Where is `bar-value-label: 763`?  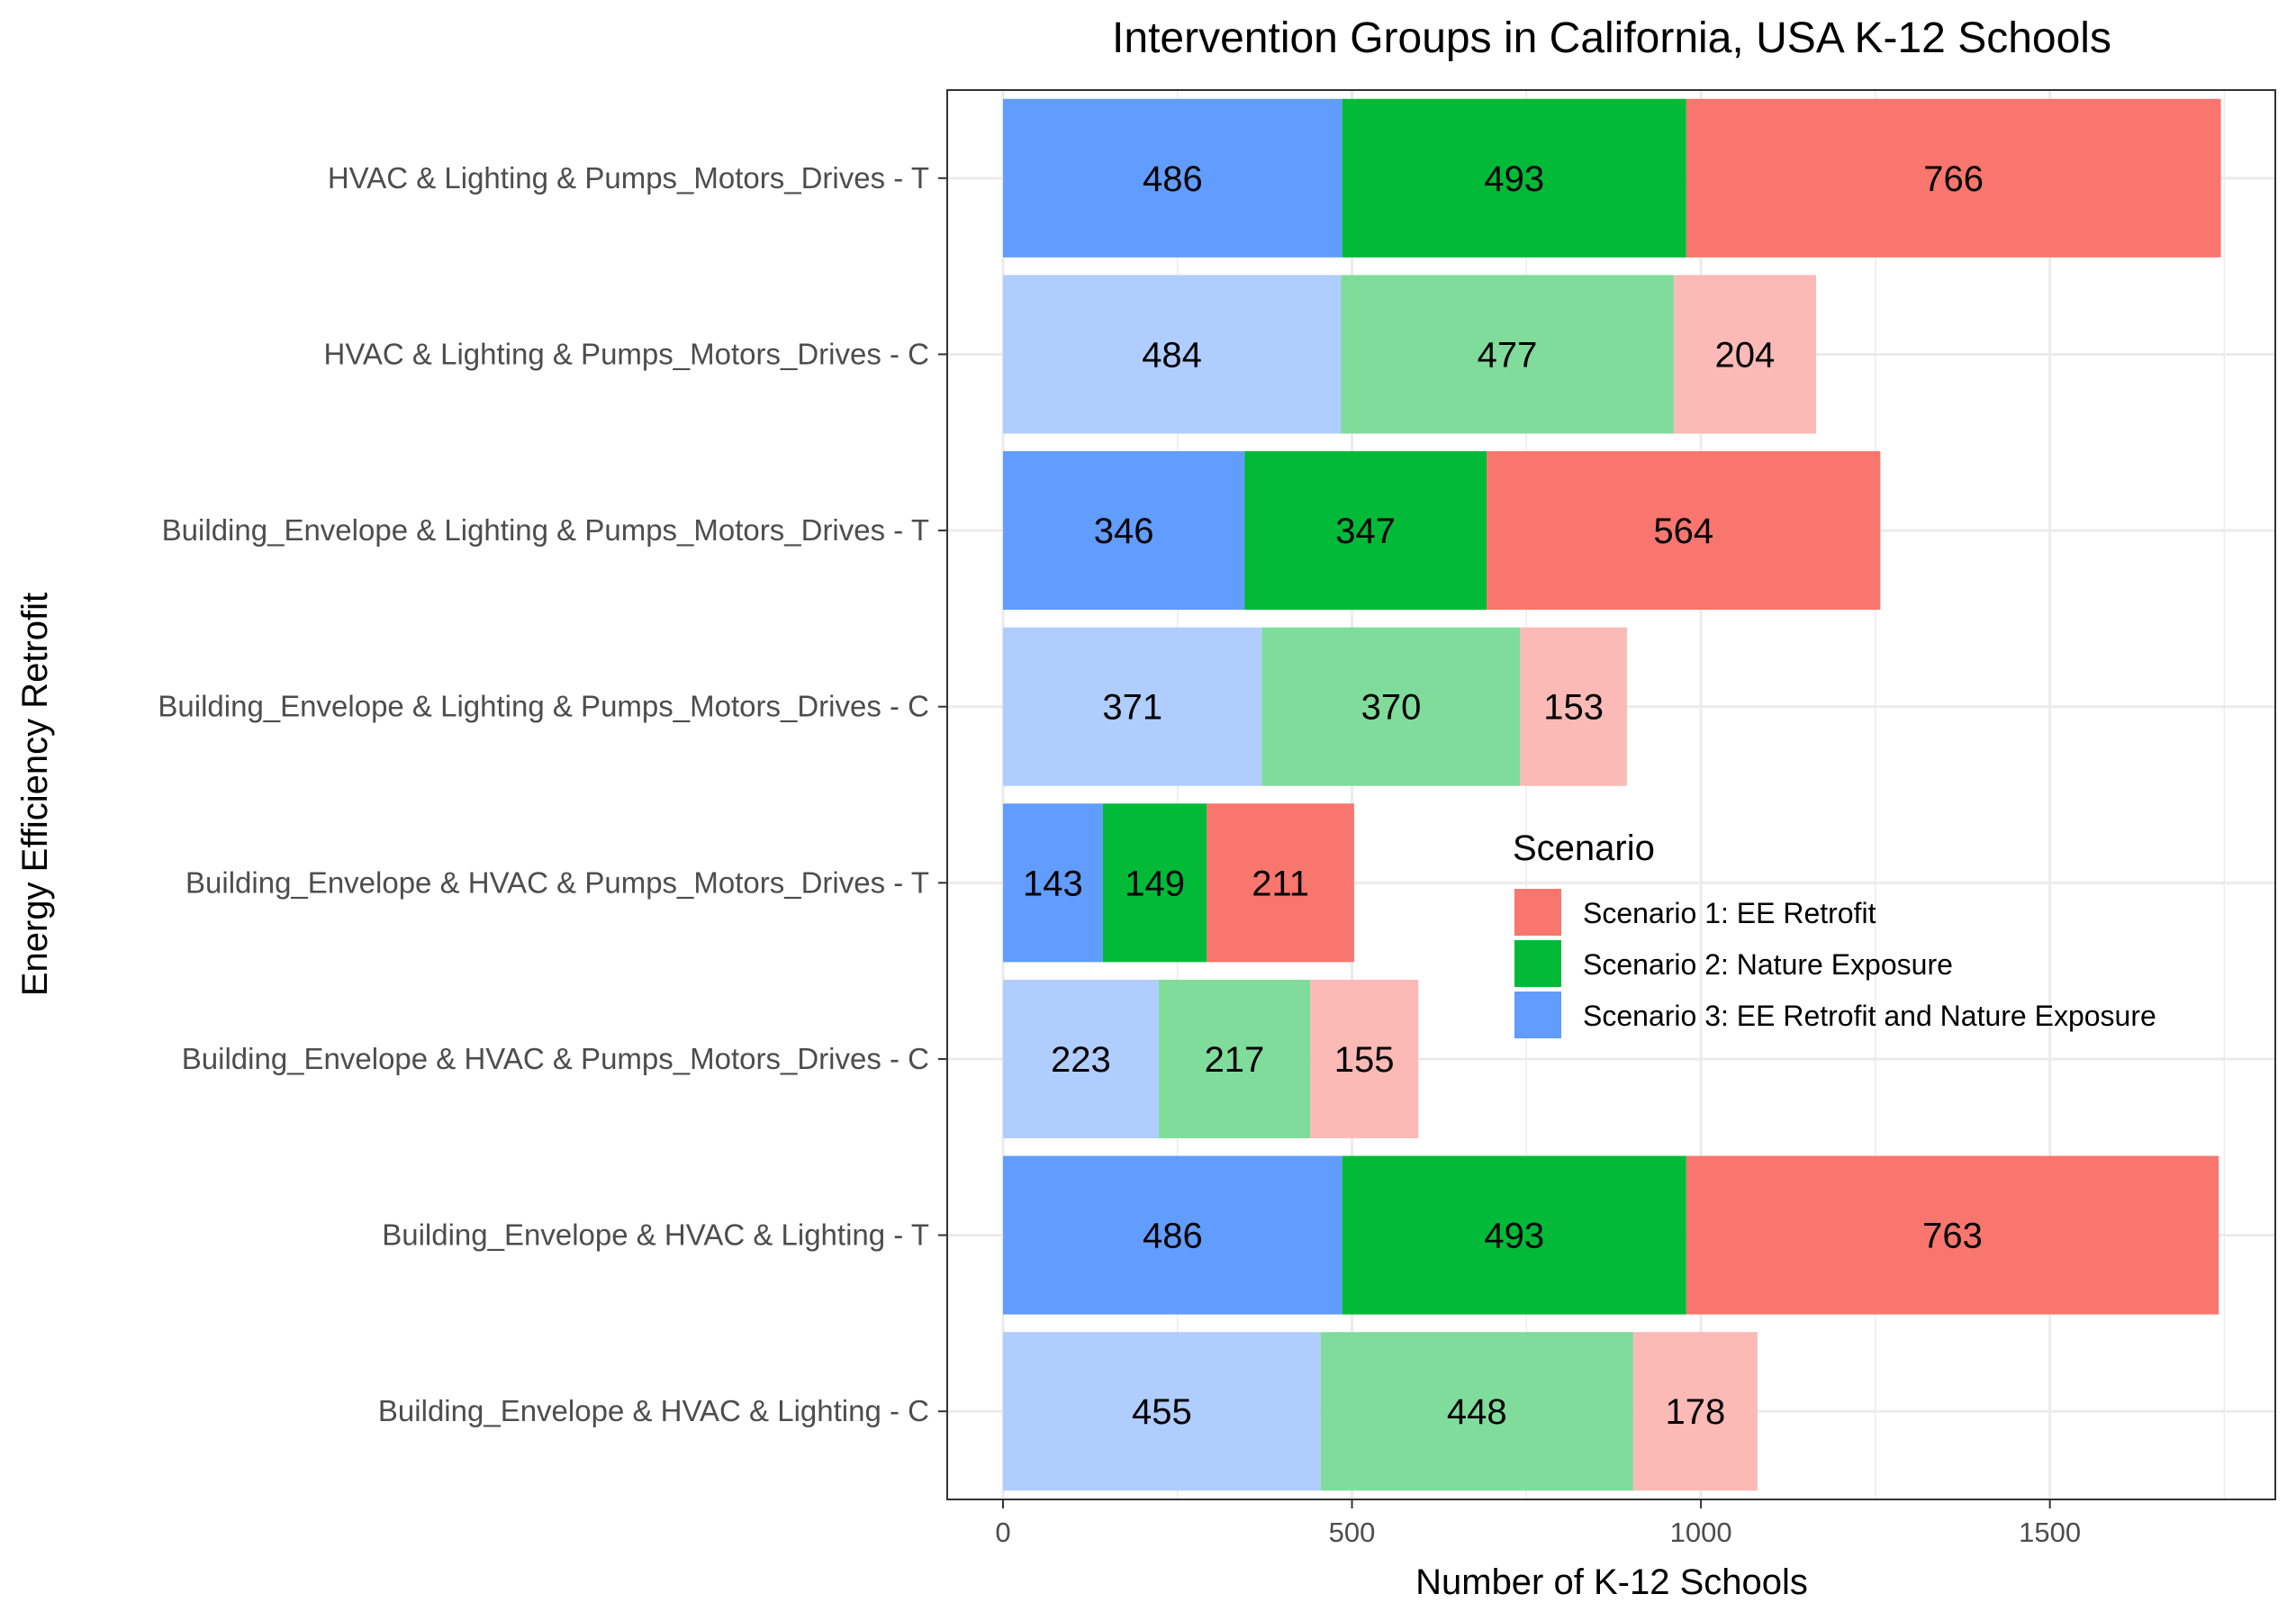
bar-value-label: 763 is located at coordinates (1952, 1236).